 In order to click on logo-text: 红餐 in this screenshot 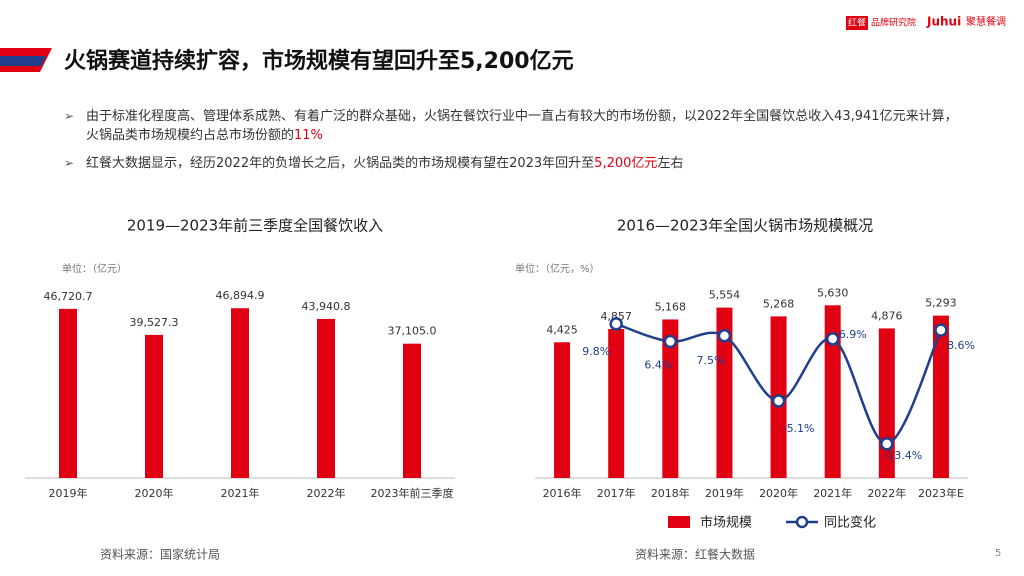, I will do `click(857, 23)`.